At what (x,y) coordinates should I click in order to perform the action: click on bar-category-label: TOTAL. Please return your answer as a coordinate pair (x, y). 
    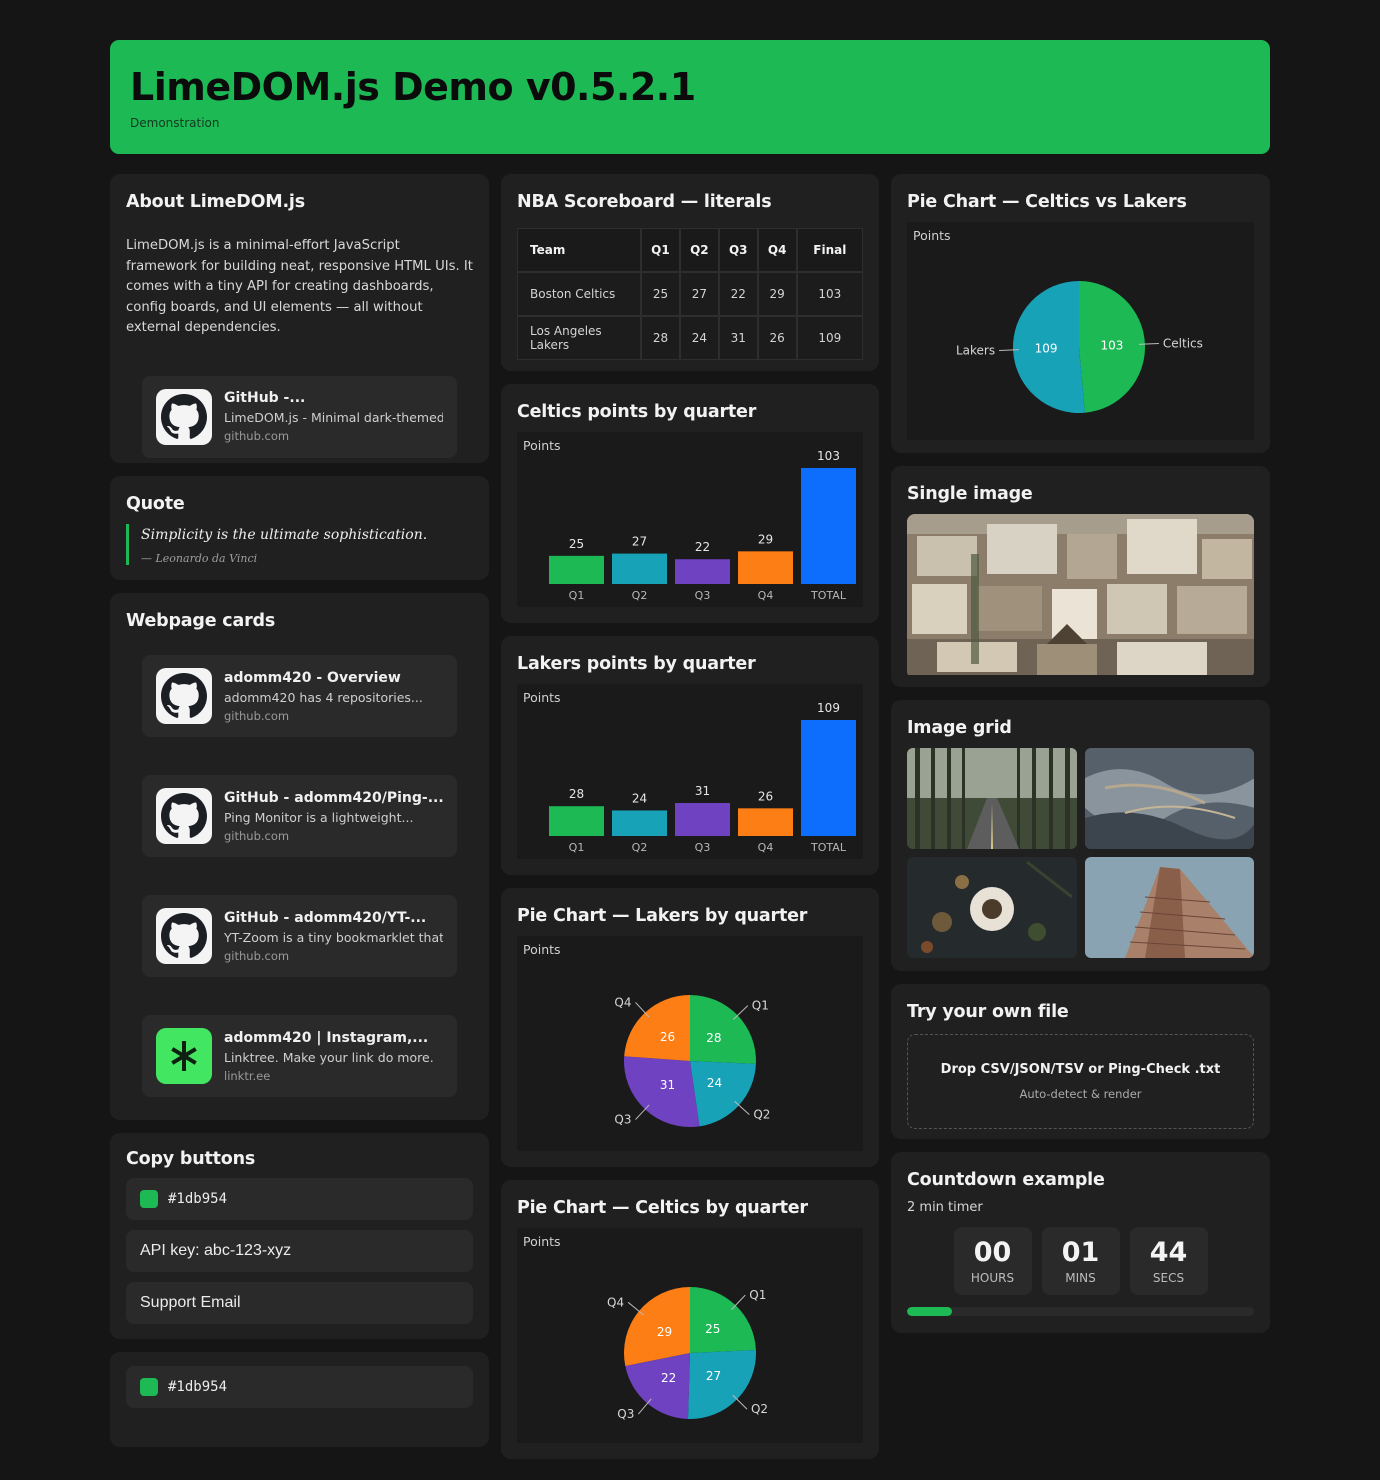
    Looking at the image, I should click on (828, 595).